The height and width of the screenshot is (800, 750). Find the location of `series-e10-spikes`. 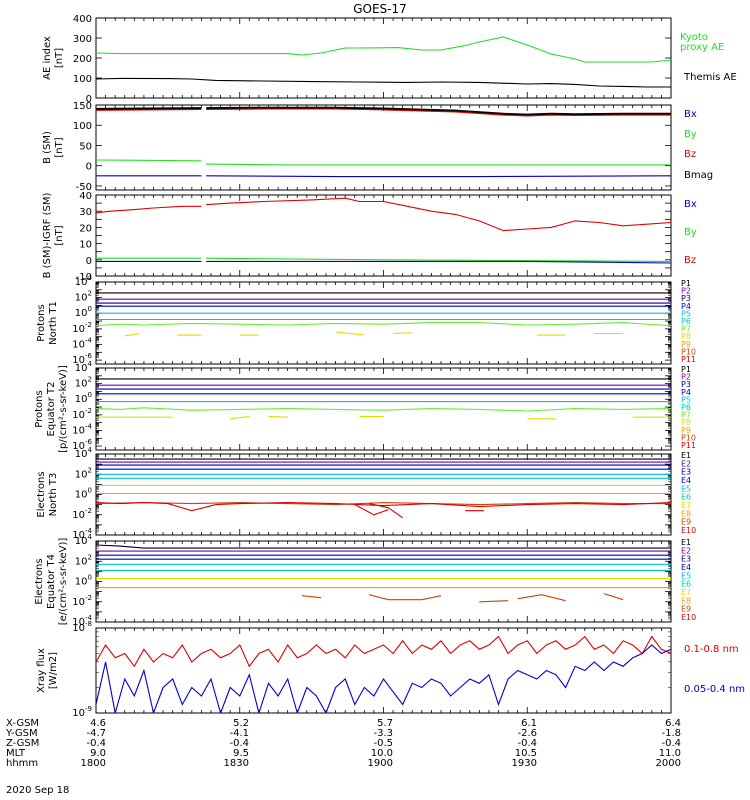

series-e10-spikes is located at coordinates (419, 511).